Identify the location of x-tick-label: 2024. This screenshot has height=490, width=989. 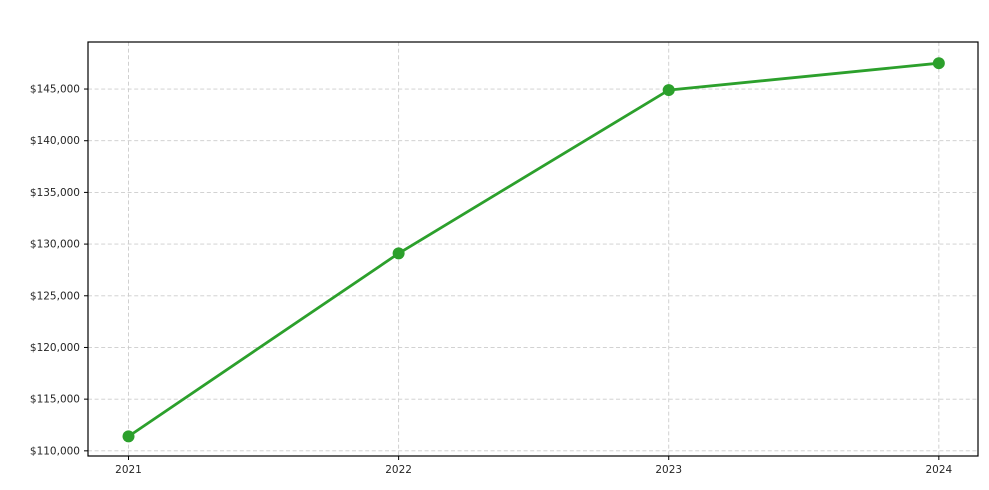
(938, 470).